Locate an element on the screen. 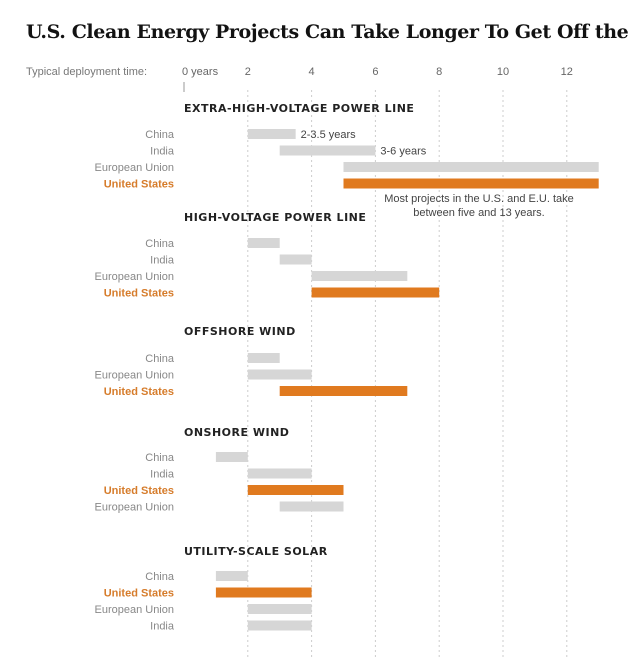  annotation-note: between five and 13 years. is located at coordinates (478, 213).